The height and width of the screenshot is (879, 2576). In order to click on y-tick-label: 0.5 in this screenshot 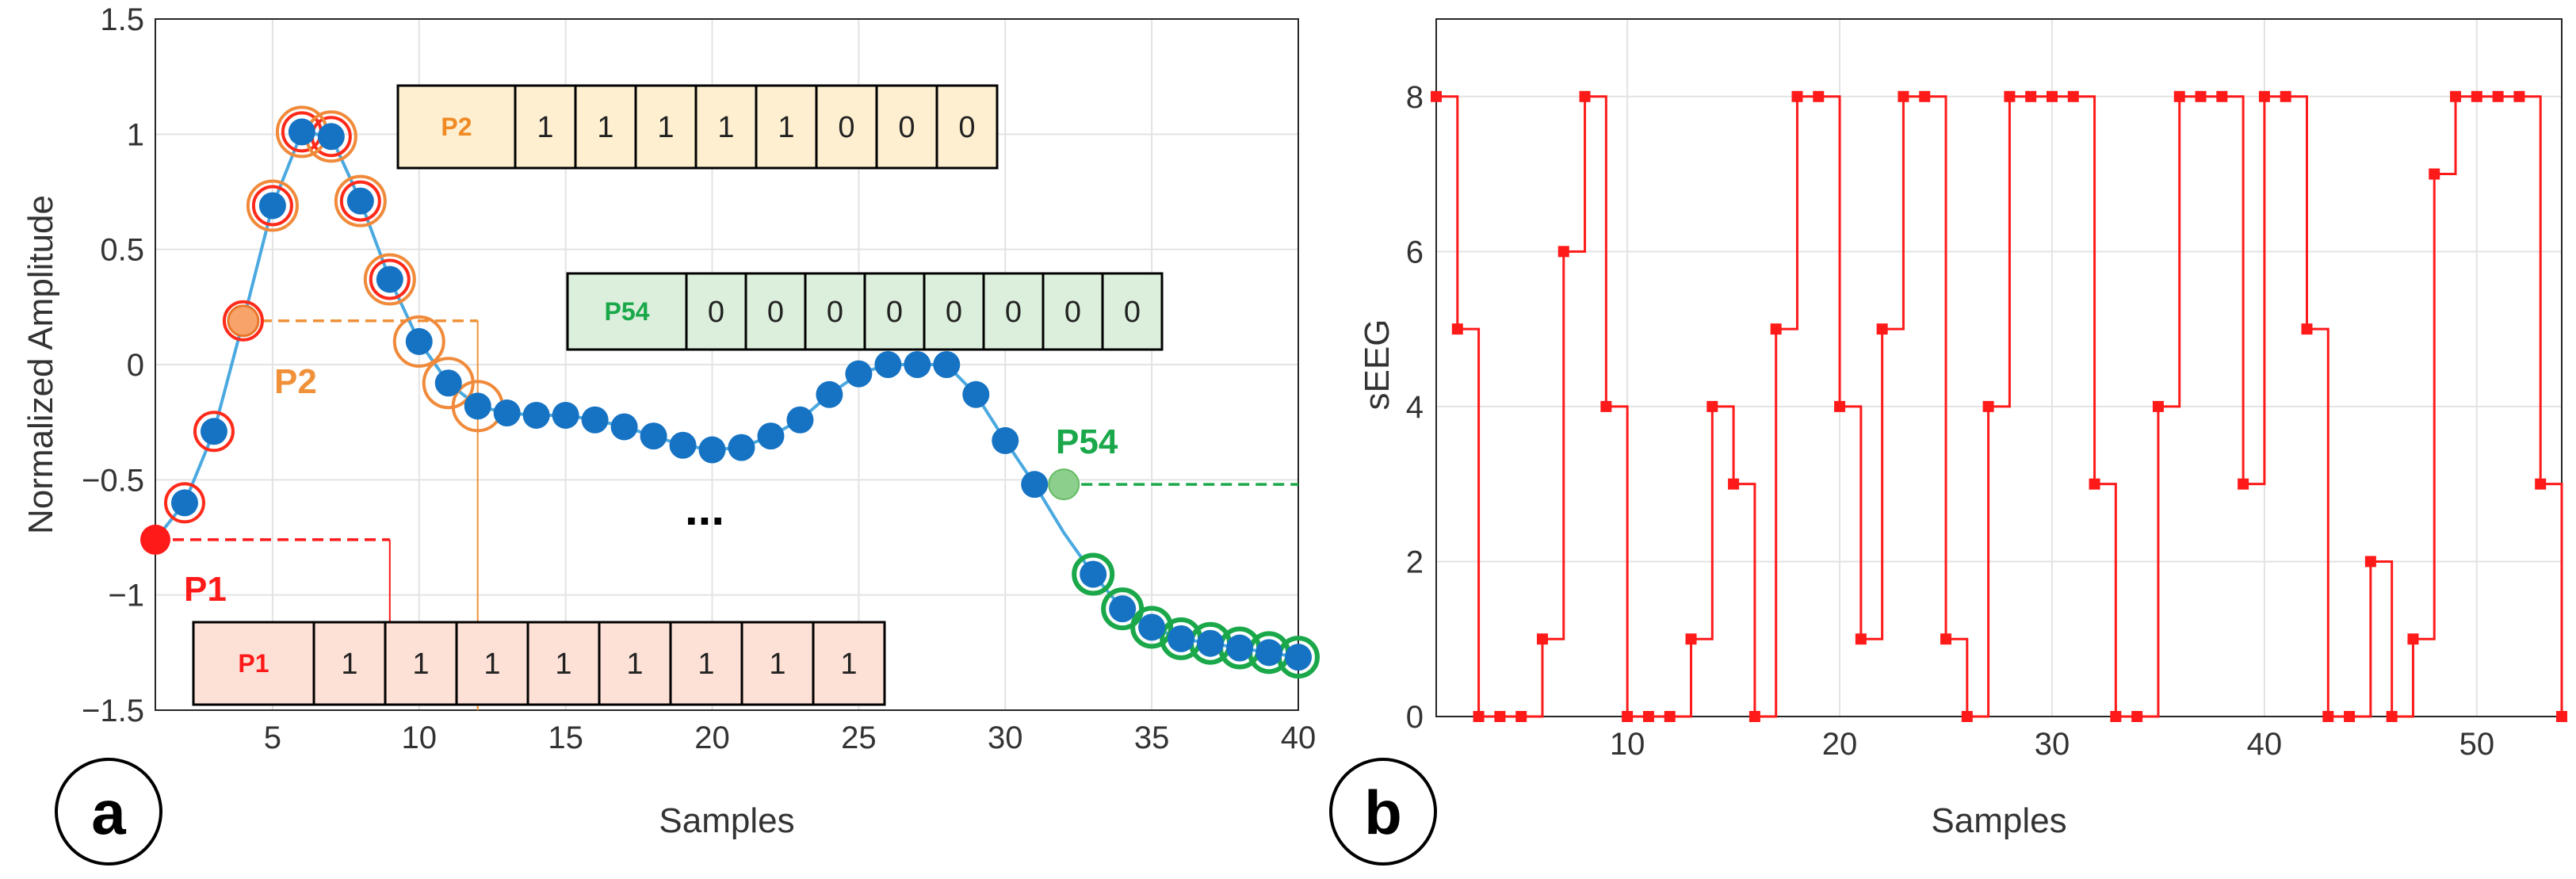, I will do `click(122, 250)`.